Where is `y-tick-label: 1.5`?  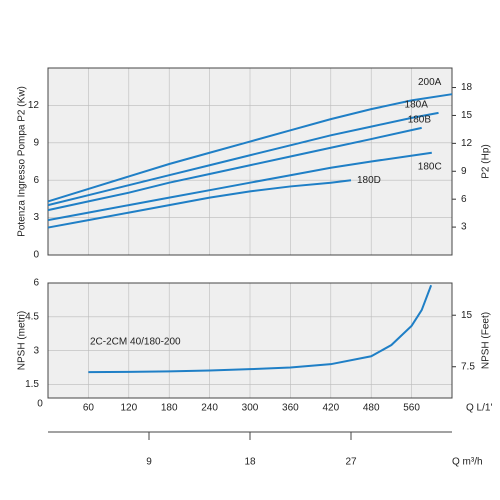
y-tick-label: 1.5 is located at coordinates (32, 384).